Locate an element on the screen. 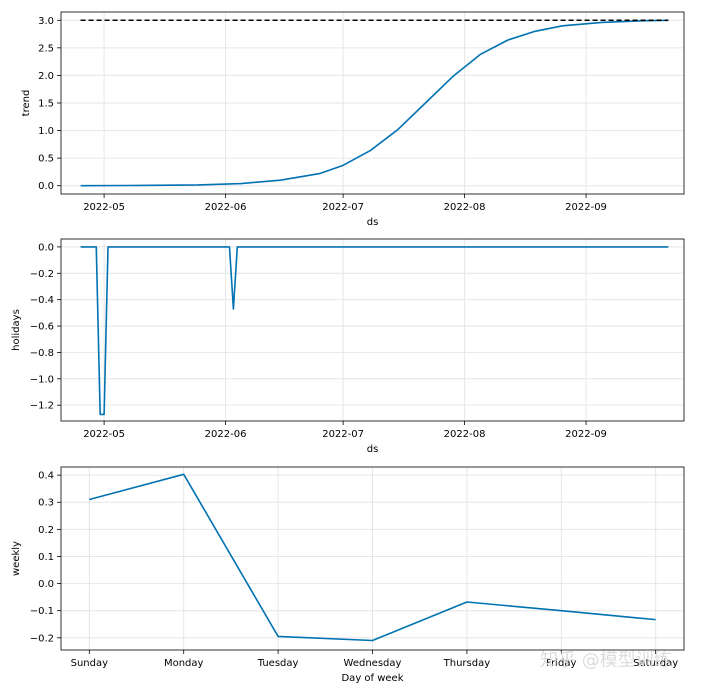 Image resolution: width=709 pixels, height=687 pixels. y-tick-label: 3.0 is located at coordinates (46, 21).